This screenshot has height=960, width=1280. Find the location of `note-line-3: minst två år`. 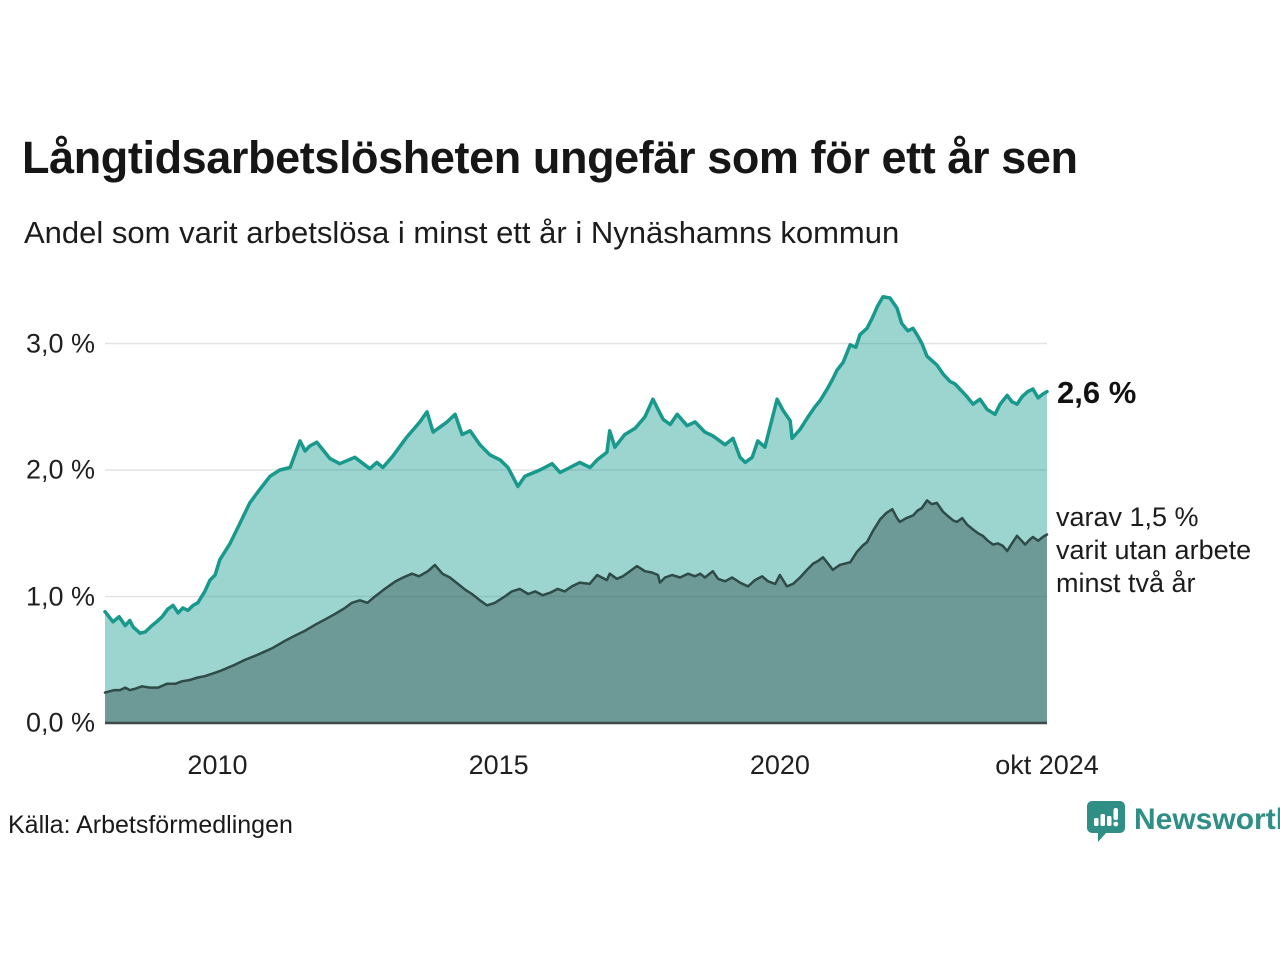

note-line-3: minst två år is located at coordinates (1126, 583).